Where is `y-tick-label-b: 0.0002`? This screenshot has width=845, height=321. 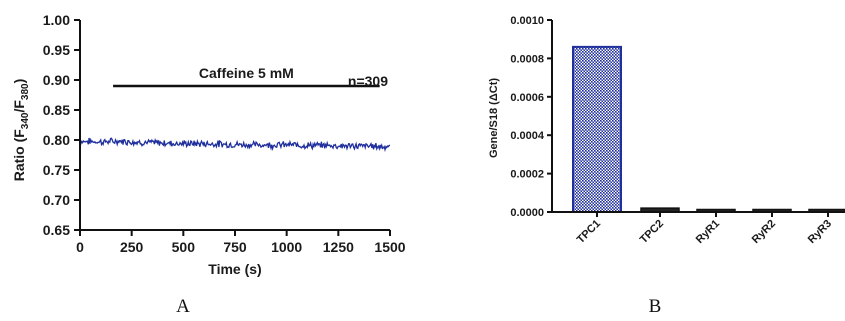 y-tick-label-b: 0.0002 is located at coordinates (527, 175).